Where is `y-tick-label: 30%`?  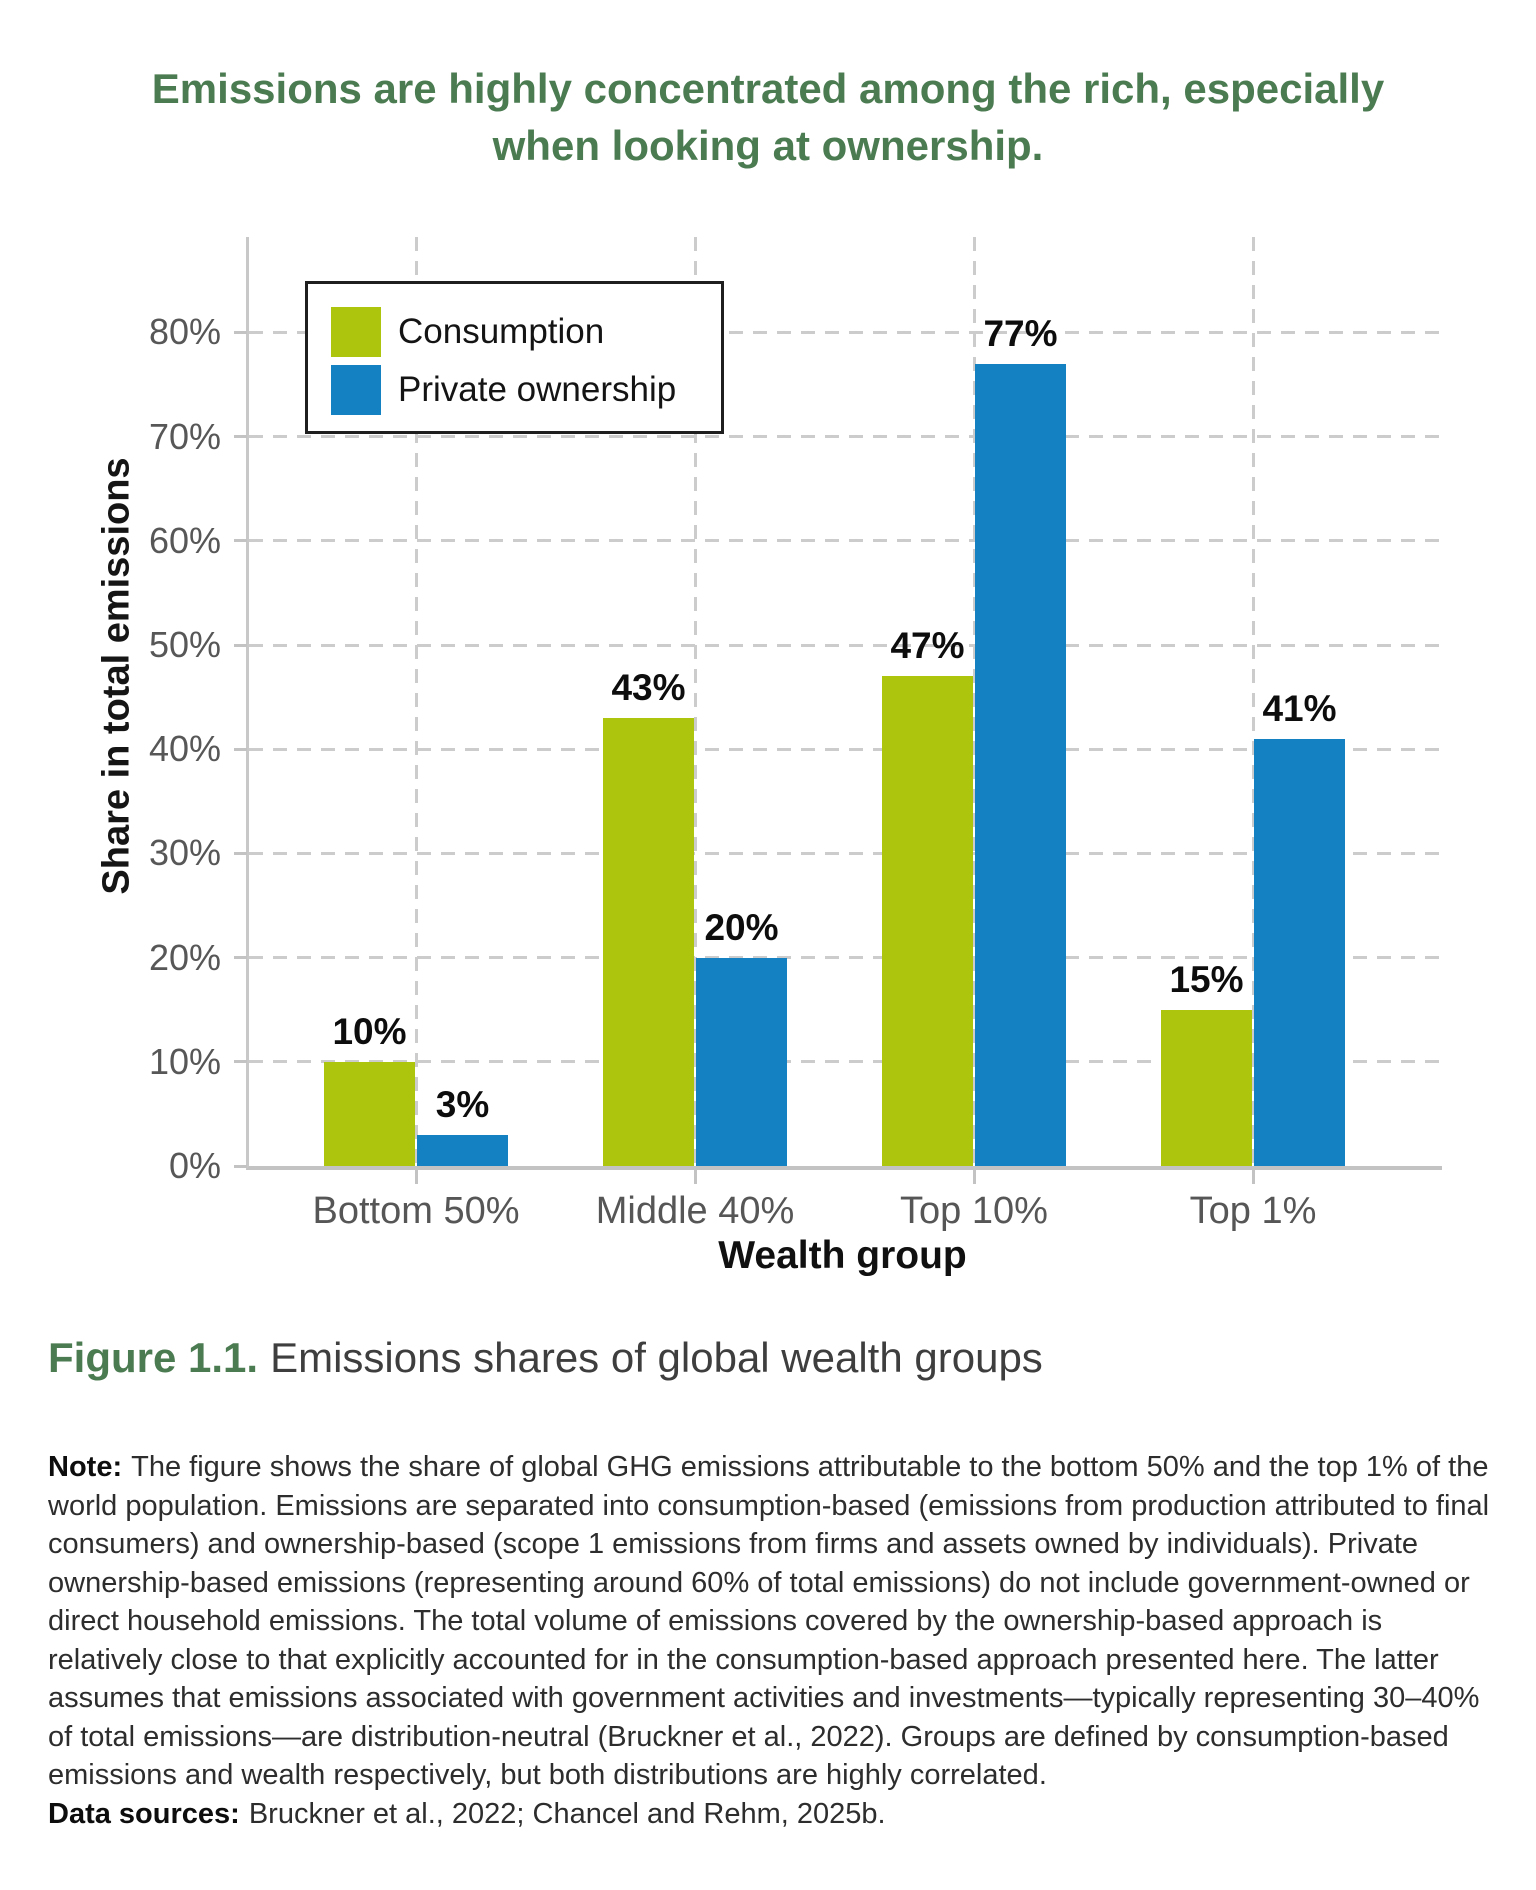 y-tick-label: 30% is located at coordinates (184, 853).